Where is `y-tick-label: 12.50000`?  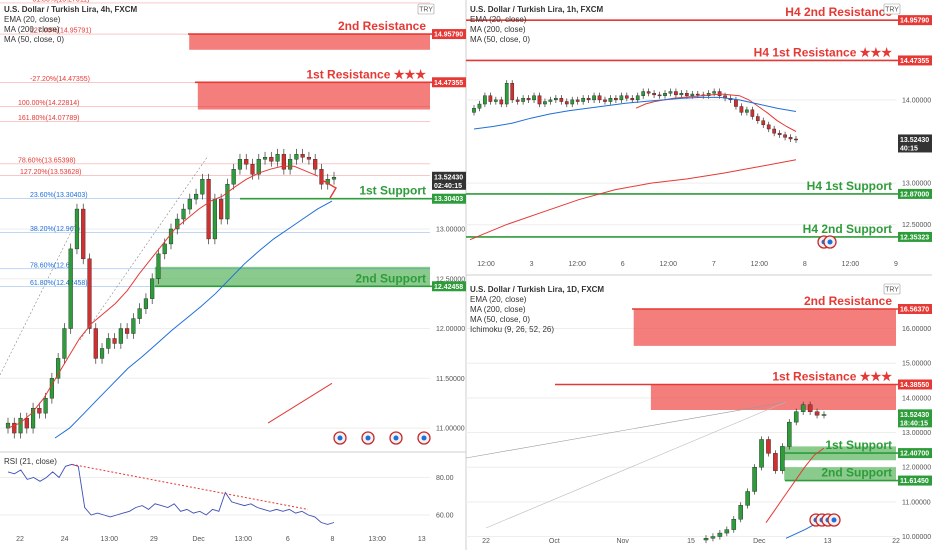
y-tick-label: 12.50000 is located at coordinates (916, 225).